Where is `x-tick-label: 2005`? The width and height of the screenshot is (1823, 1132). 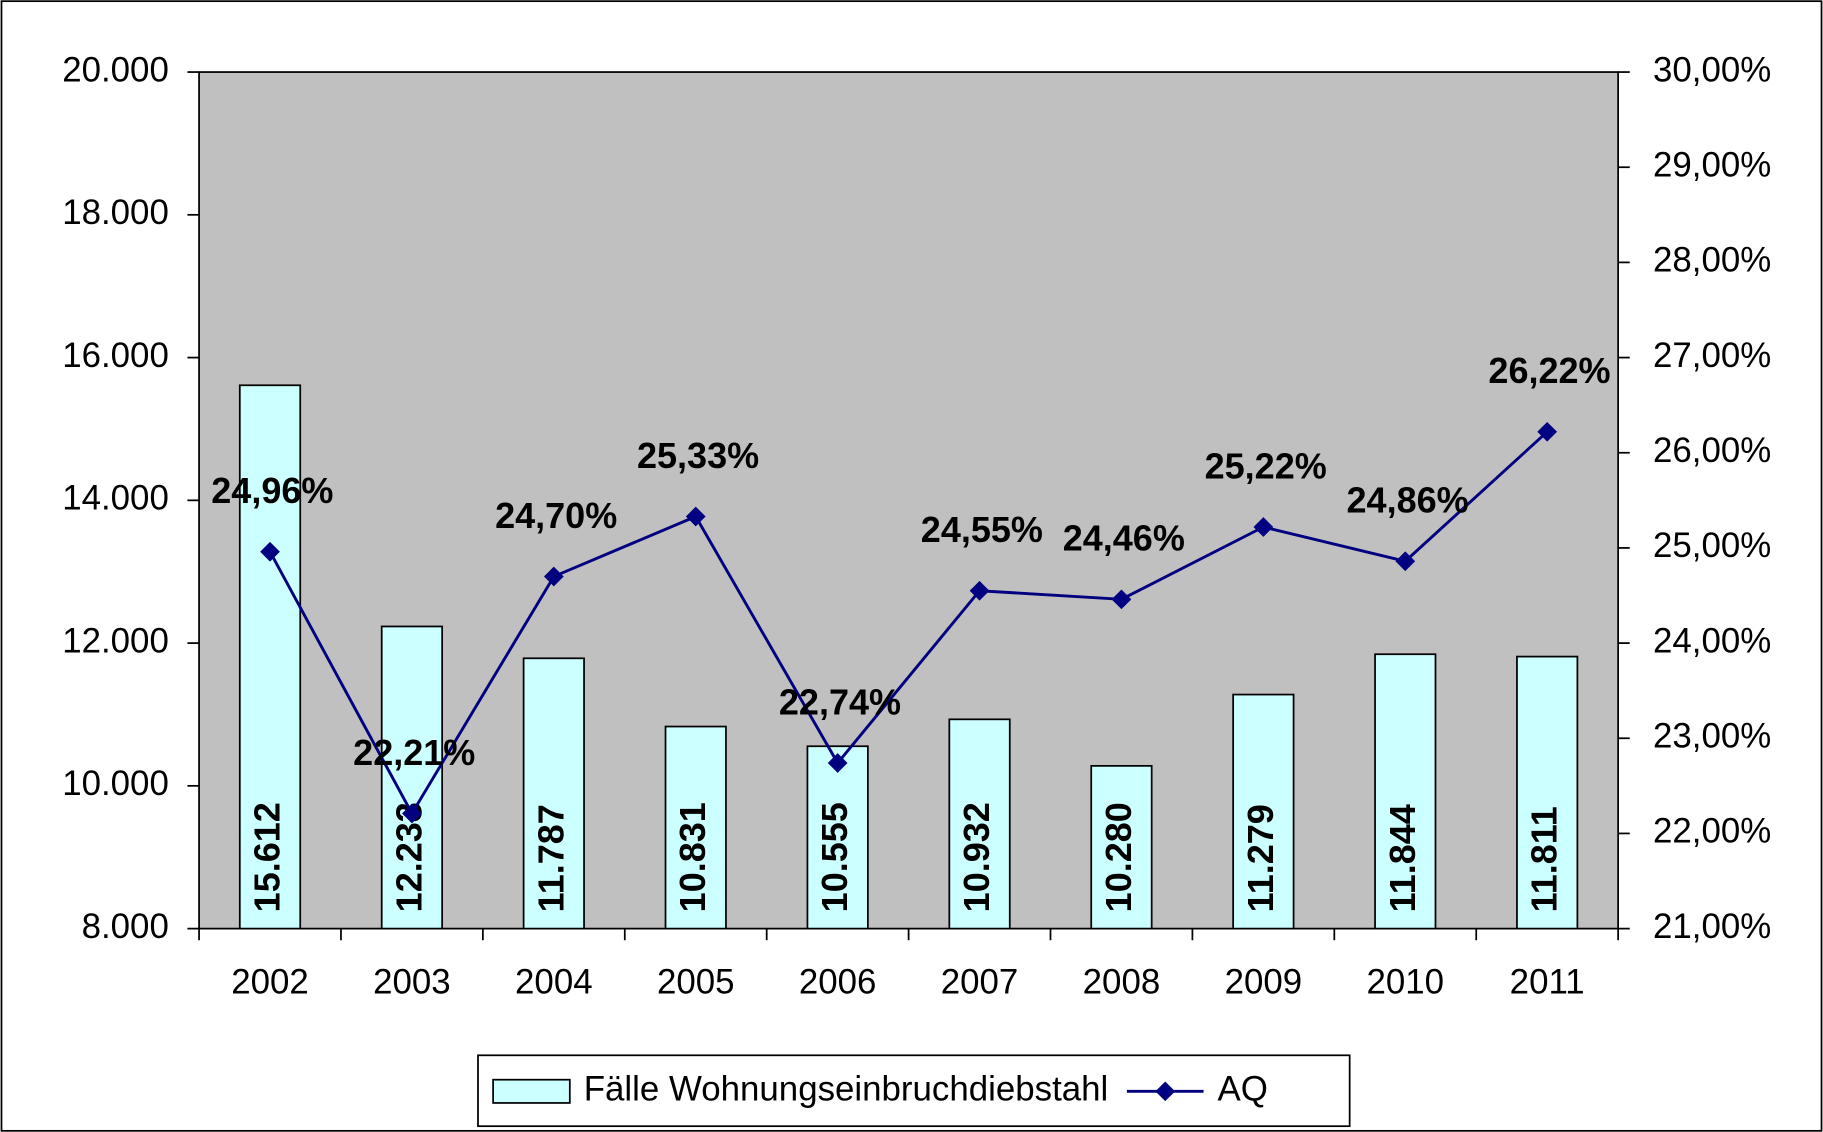 x-tick-label: 2005 is located at coordinates (696, 982).